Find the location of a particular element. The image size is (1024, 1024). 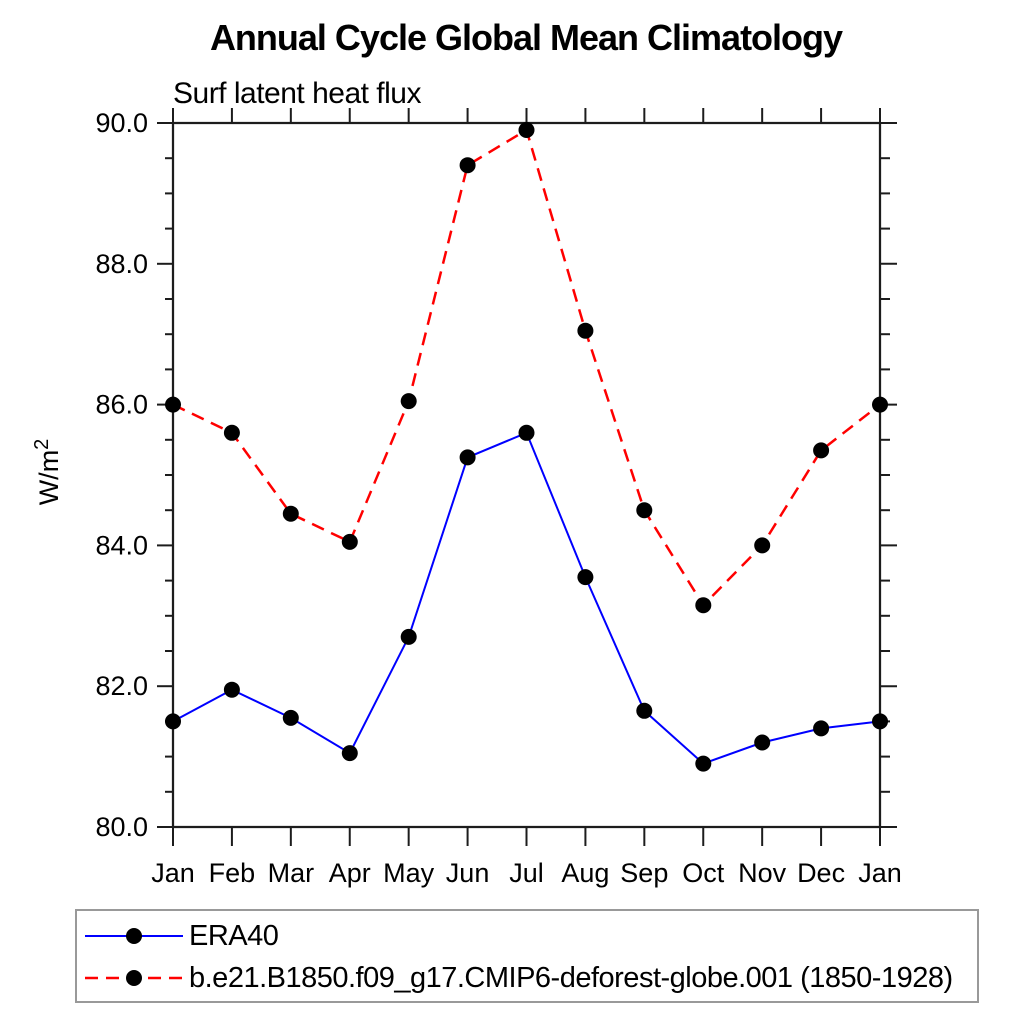

y-tick-label: 82.0 is located at coordinates (121, 686).